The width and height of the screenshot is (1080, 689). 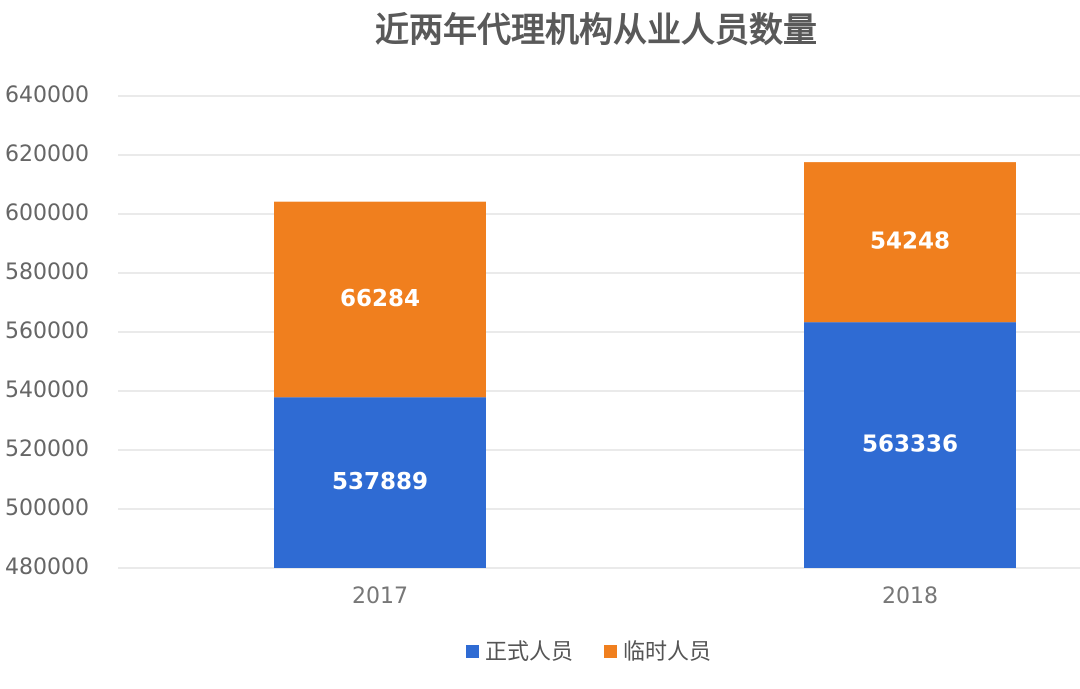 What do you see at coordinates (596, 31) in the screenshot?
I see `chart-title: 近两年代理机构从业人员数量` at bounding box center [596, 31].